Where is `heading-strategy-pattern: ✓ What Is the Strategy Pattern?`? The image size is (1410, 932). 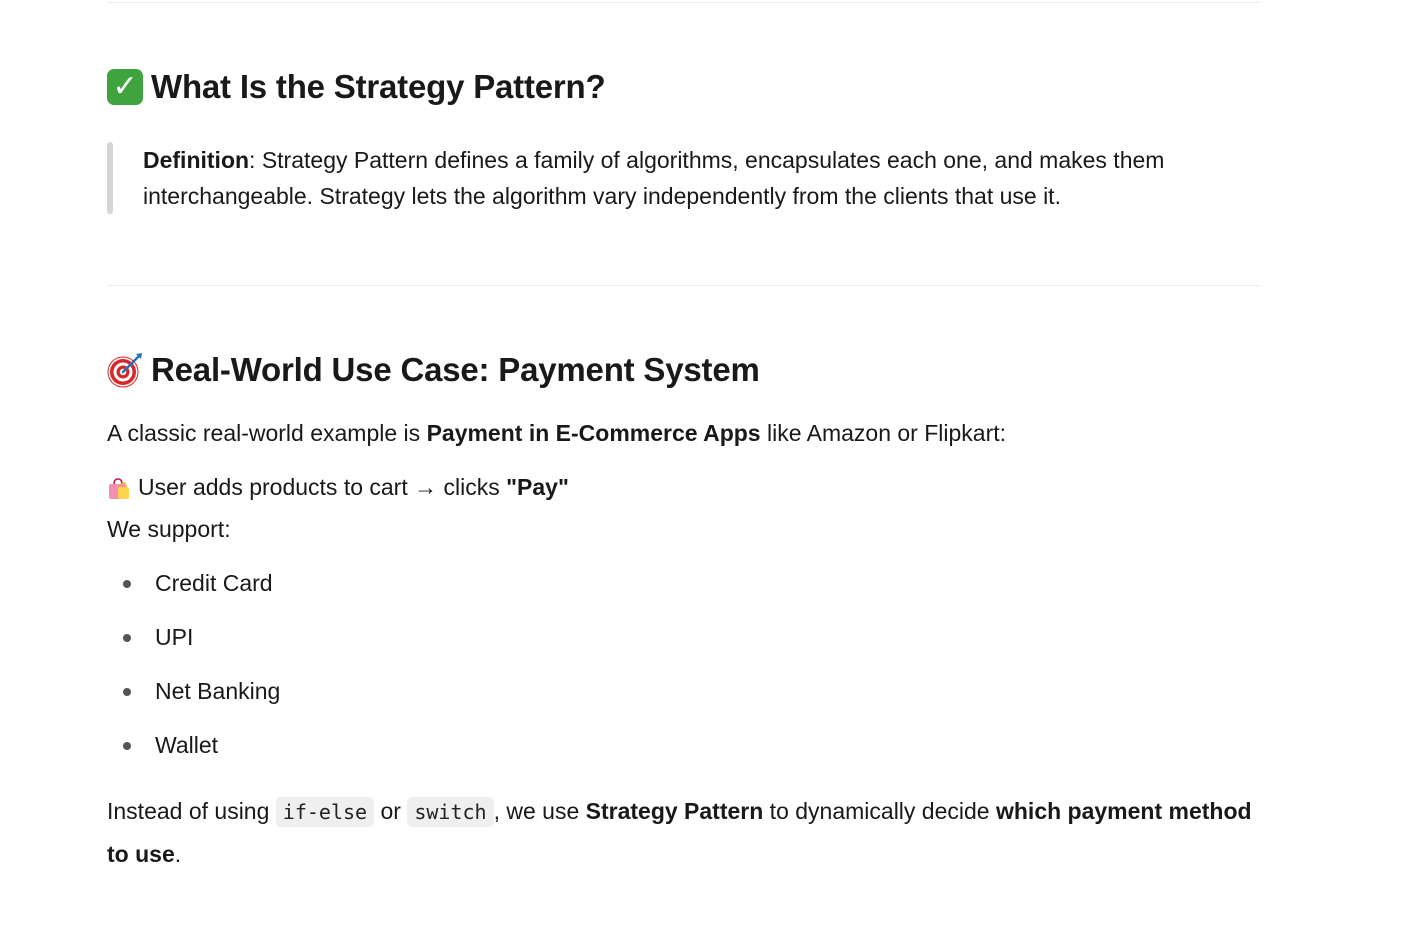 heading-strategy-pattern: ✓ What Is the Strategy Pattern? is located at coordinates (356, 87).